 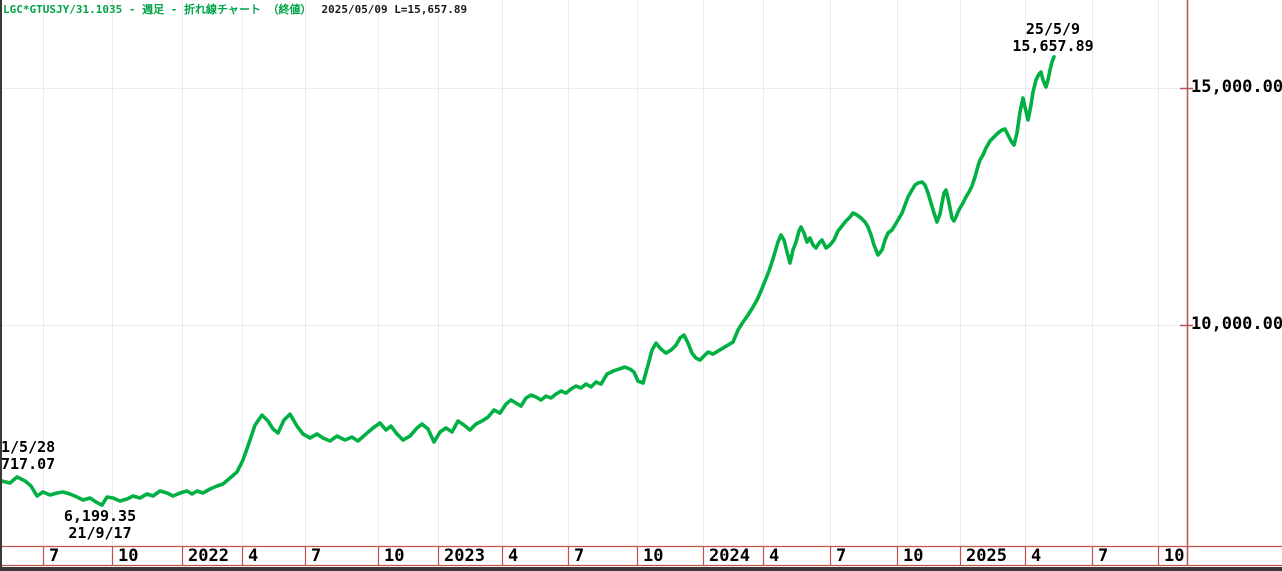 I want to click on annotation-min-price: 6,199.35 21/9/17, so click(x=100, y=525).